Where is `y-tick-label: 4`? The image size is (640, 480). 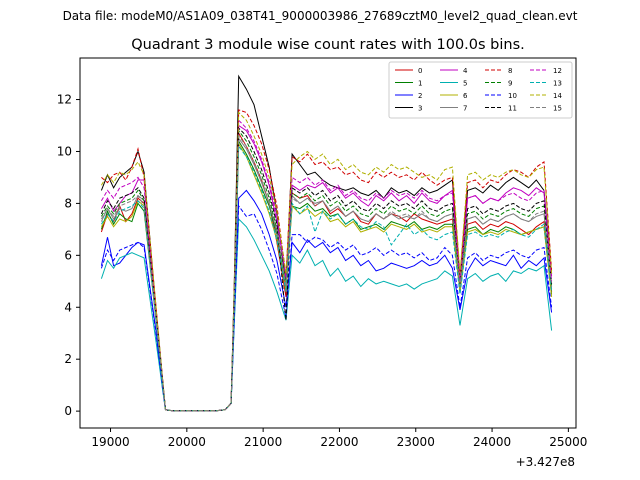
y-tick-label: 4 is located at coordinates (68, 307).